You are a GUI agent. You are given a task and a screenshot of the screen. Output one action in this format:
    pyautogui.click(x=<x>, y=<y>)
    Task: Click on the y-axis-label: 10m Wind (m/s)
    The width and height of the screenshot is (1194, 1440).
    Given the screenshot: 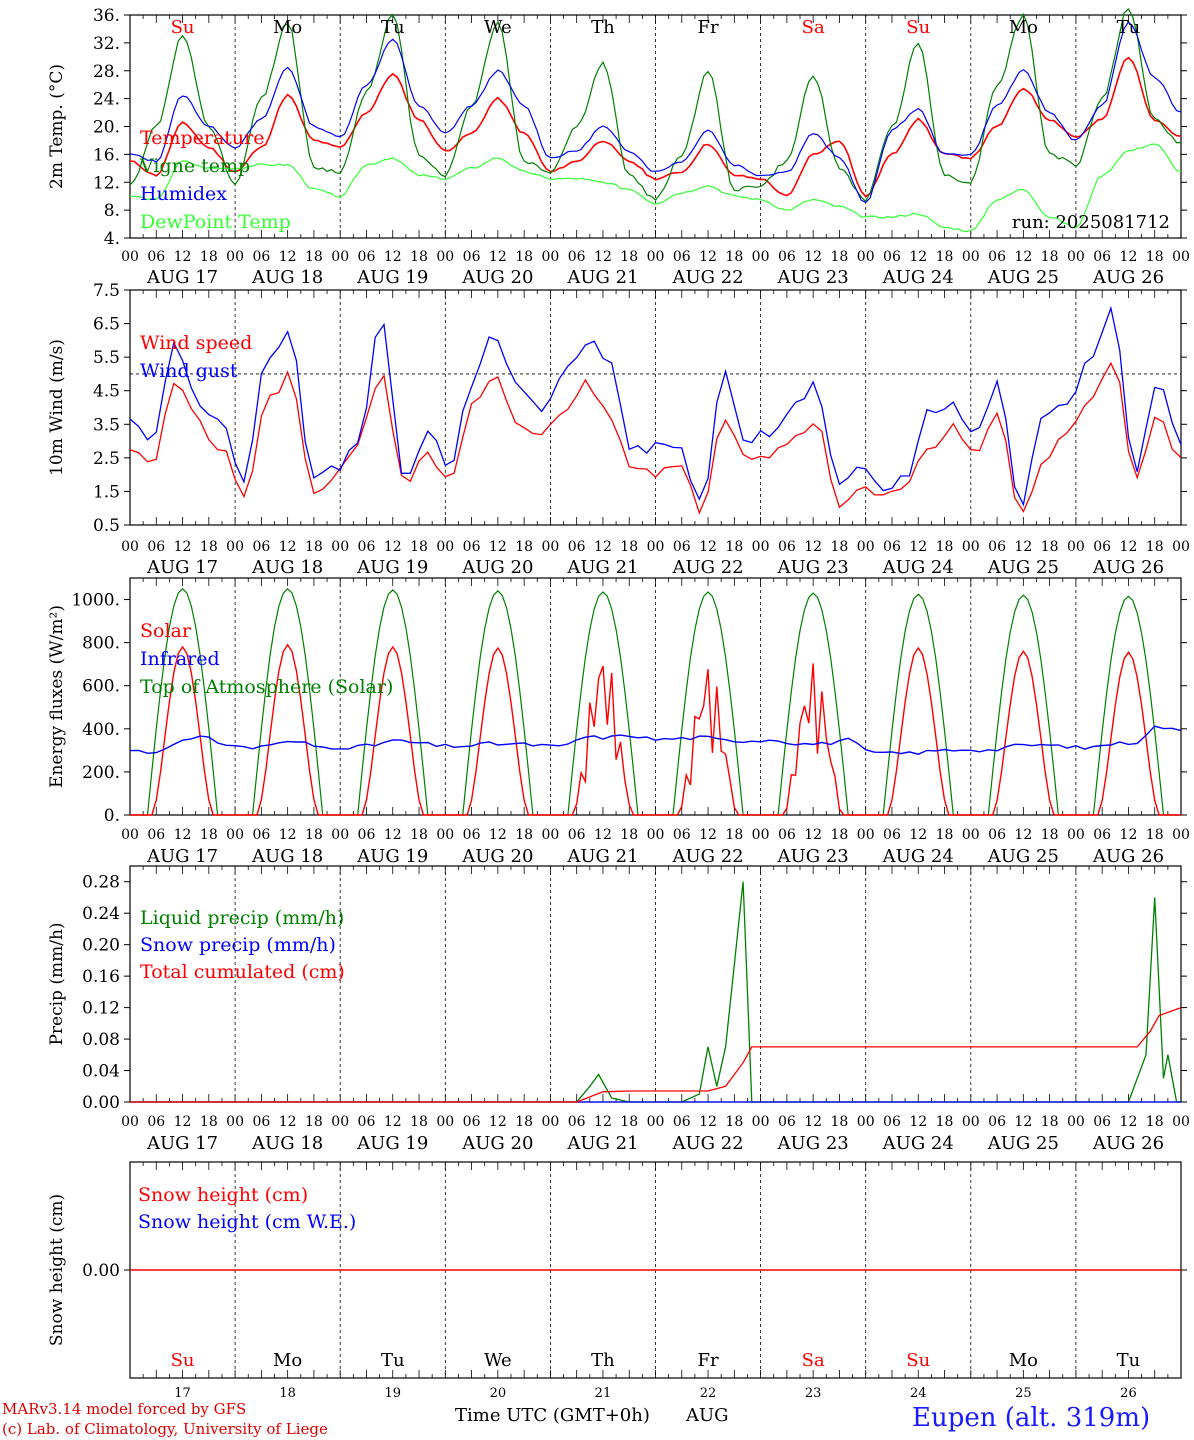 What is the action you would take?
    pyautogui.click(x=57, y=407)
    